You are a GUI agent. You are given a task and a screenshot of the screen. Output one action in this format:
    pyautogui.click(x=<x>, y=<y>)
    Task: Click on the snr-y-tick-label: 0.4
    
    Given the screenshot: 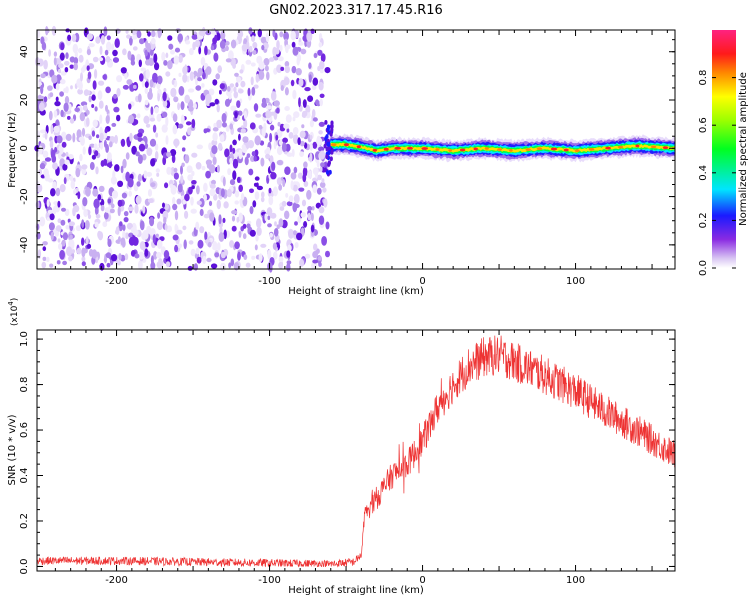 What is the action you would take?
    pyautogui.click(x=24, y=476)
    